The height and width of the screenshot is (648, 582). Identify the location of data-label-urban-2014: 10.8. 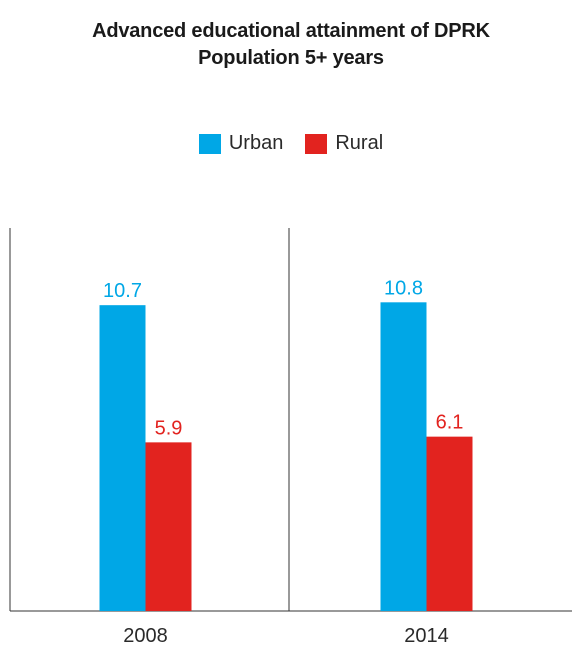
(403, 288).